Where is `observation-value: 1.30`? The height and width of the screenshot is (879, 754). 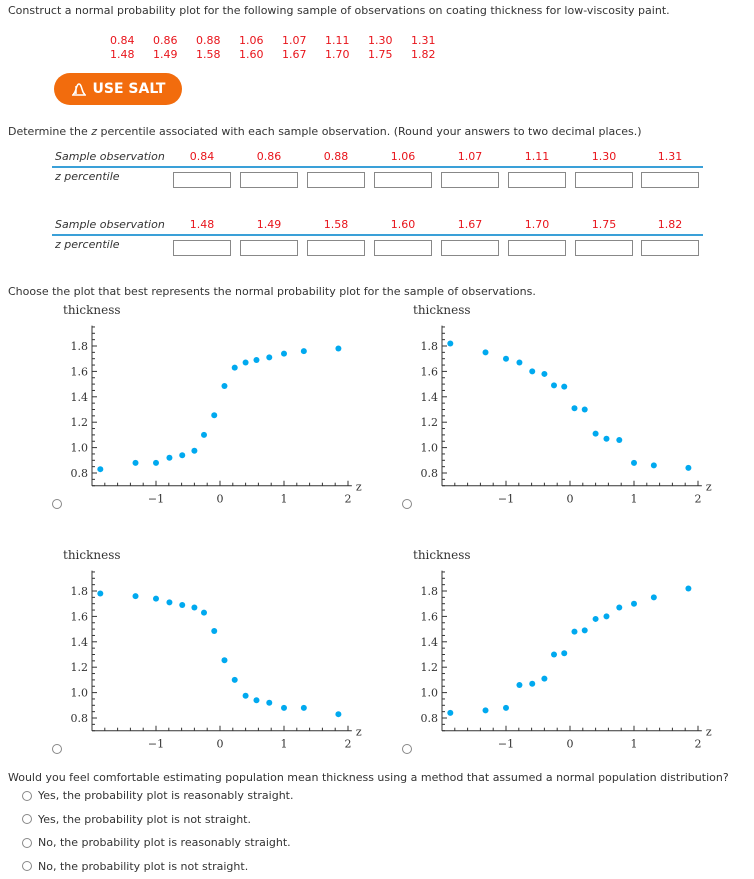 observation-value: 1.30 is located at coordinates (380, 40).